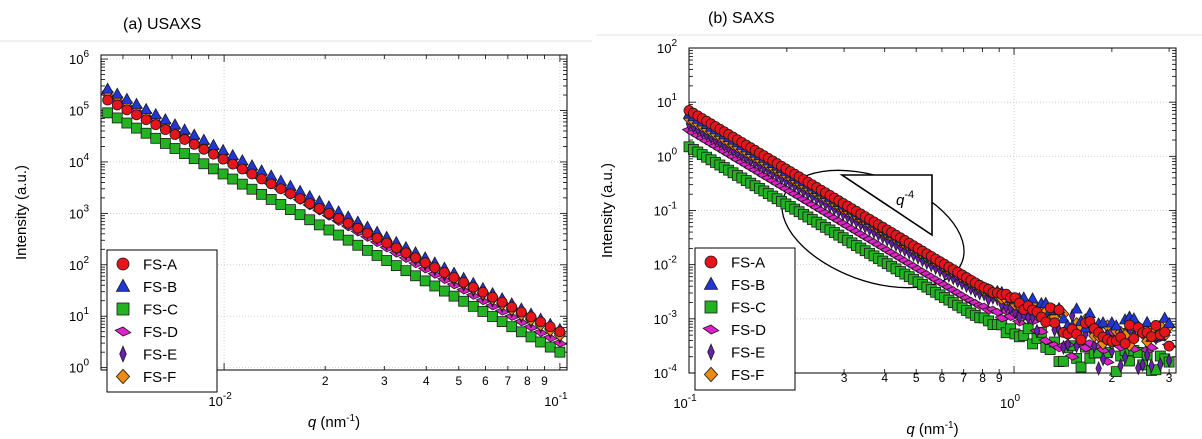 The height and width of the screenshot is (439, 1202). What do you see at coordinates (325, 381) in the screenshot?
I see `panel-a-x-minor-label: 2` at bounding box center [325, 381].